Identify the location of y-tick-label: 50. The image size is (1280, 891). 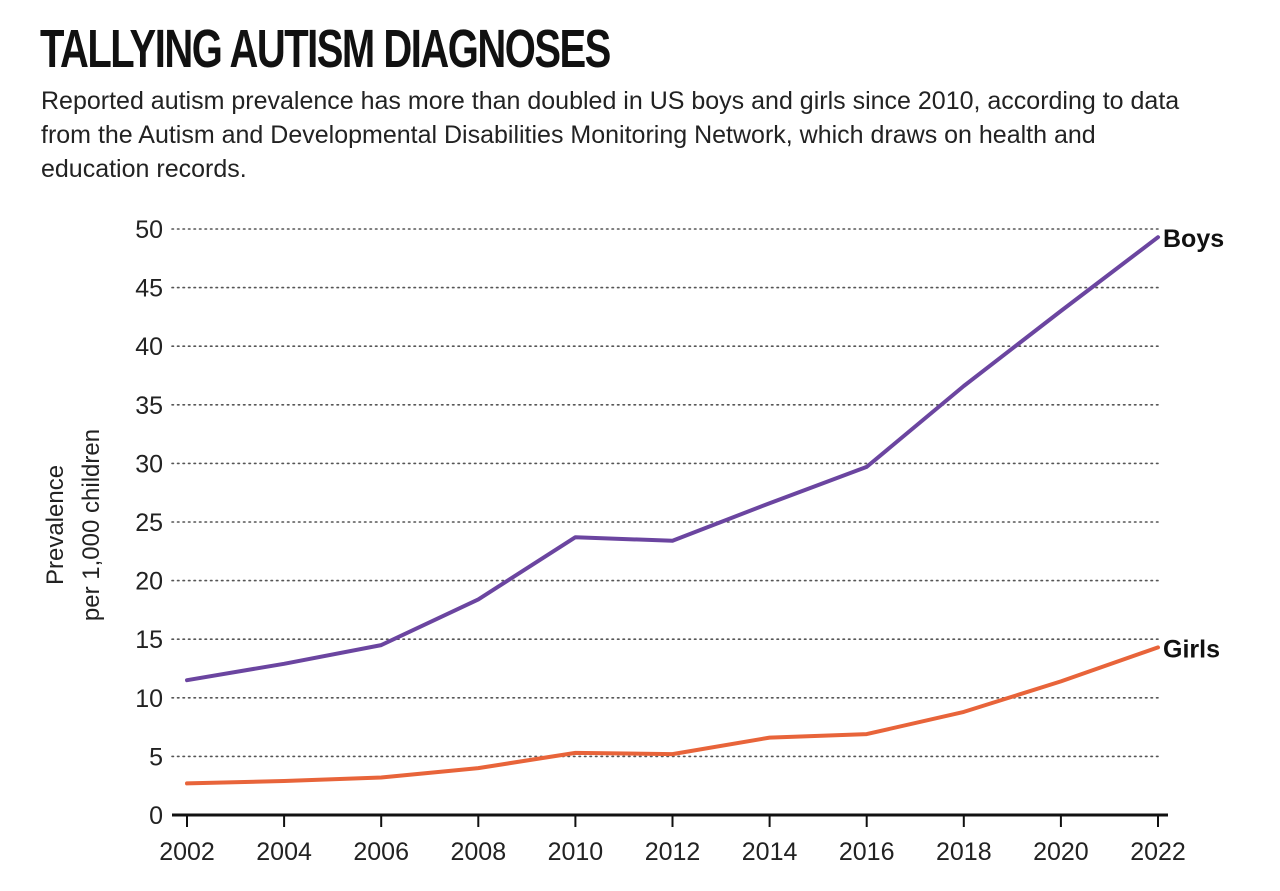
(149, 230).